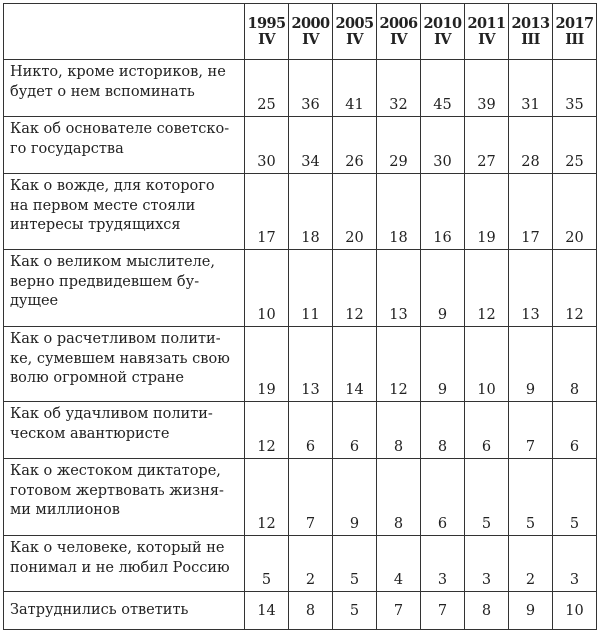 Image resolution: width=600 pixels, height=632 pixels. What do you see at coordinates (574, 88) in the screenshot?
I see `value-cell: 35` at bounding box center [574, 88].